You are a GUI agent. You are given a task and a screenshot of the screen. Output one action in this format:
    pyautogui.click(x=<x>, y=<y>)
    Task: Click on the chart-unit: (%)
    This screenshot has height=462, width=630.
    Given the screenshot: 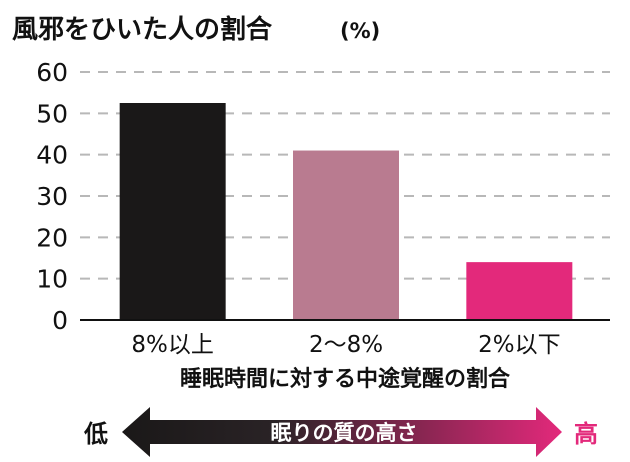 What is the action you would take?
    pyautogui.click(x=360, y=31)
    